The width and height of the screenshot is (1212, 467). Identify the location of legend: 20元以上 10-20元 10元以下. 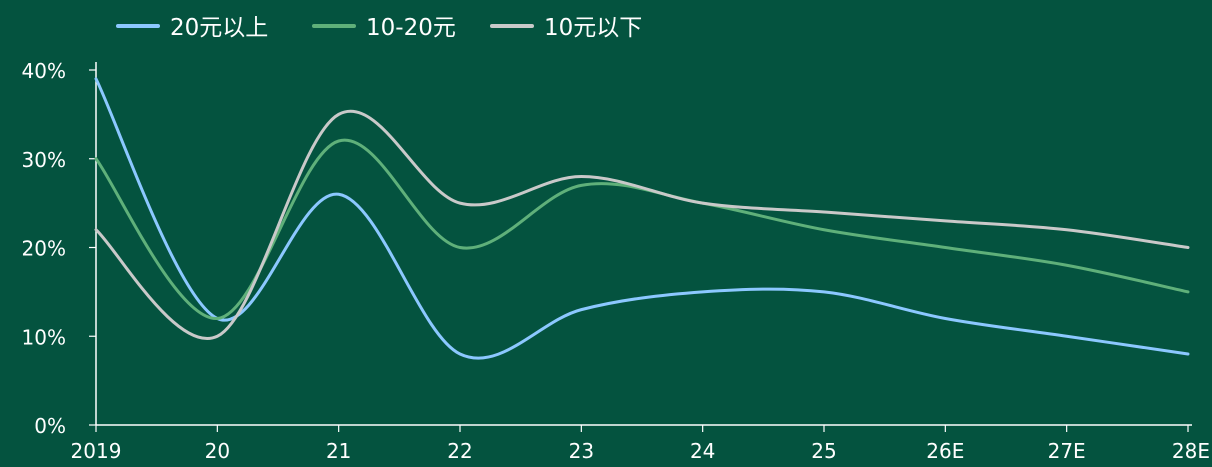
(379, 28).